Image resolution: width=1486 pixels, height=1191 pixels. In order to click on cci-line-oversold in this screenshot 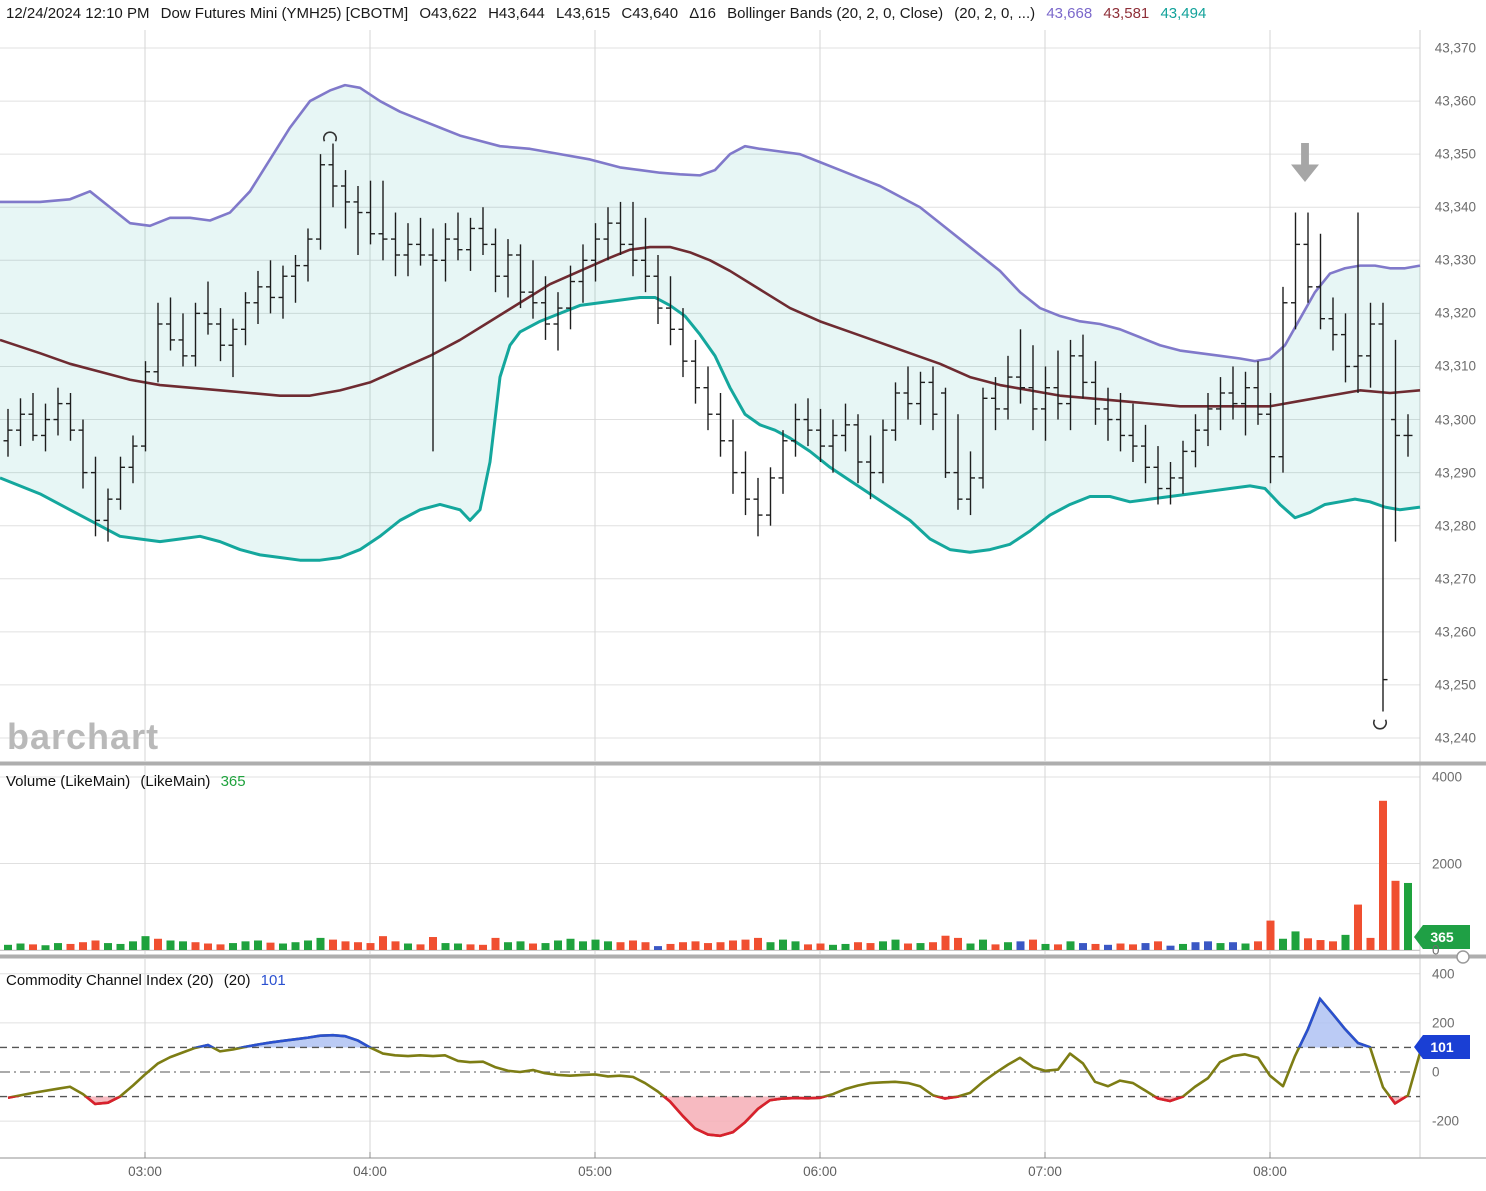, I will do `click(708, 1117)`.